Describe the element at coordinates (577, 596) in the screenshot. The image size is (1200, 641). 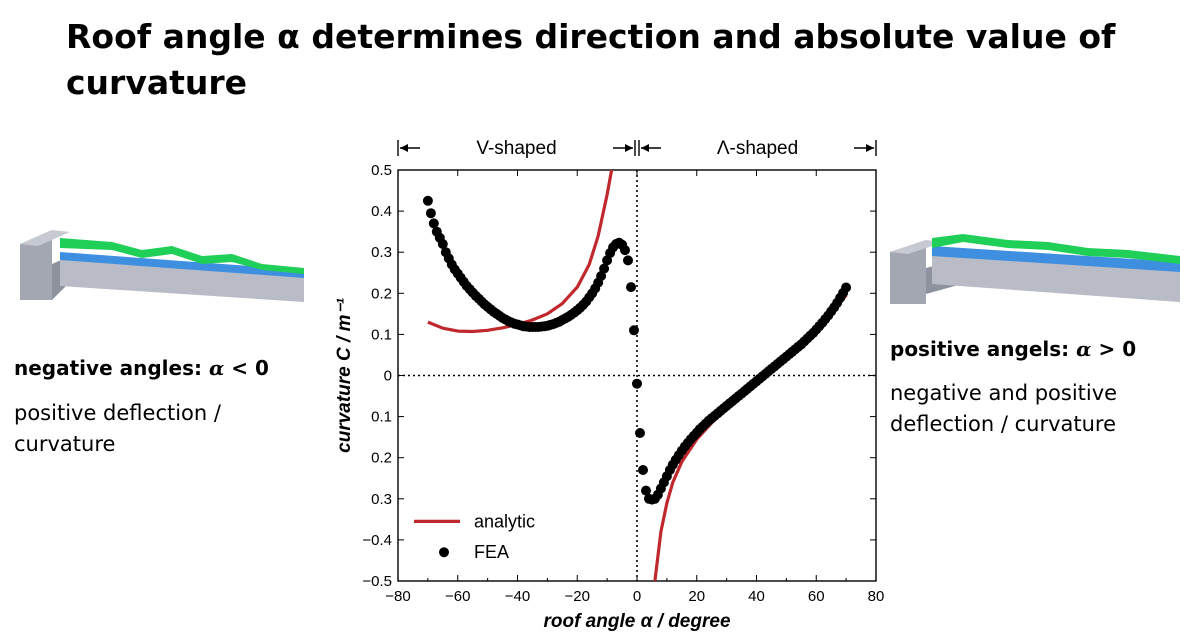
I see `x-tick-label: −20` at that location.